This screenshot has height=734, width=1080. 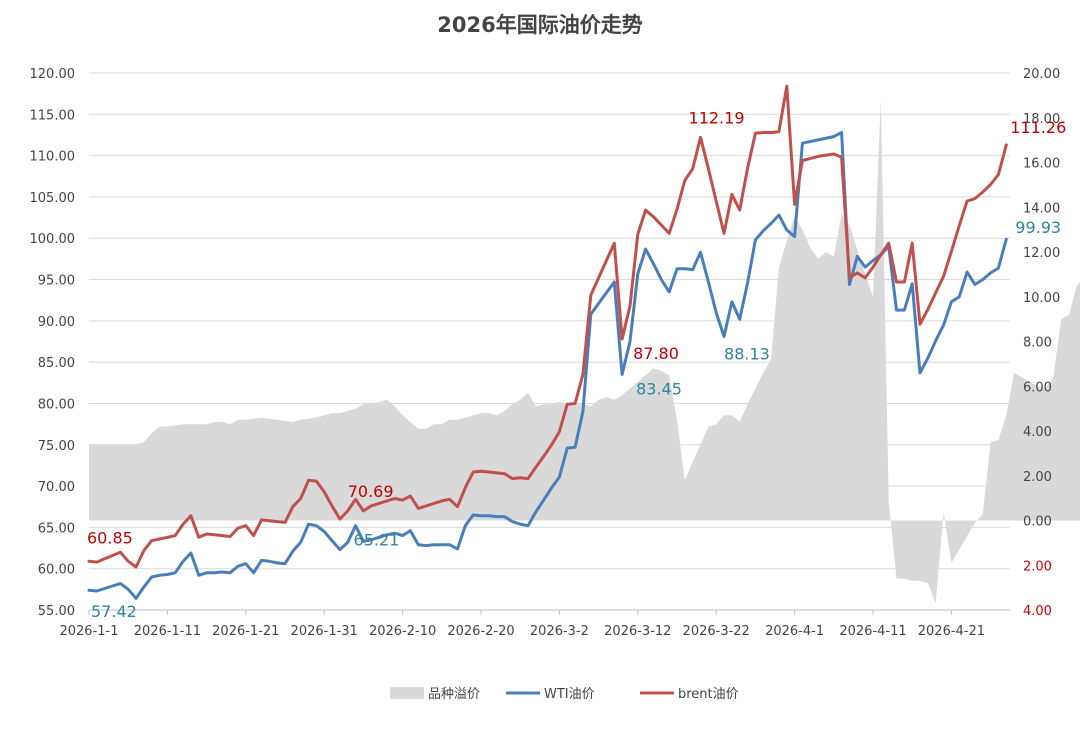 I want to click on data-label: 88.13, so click(x=747, y=354).